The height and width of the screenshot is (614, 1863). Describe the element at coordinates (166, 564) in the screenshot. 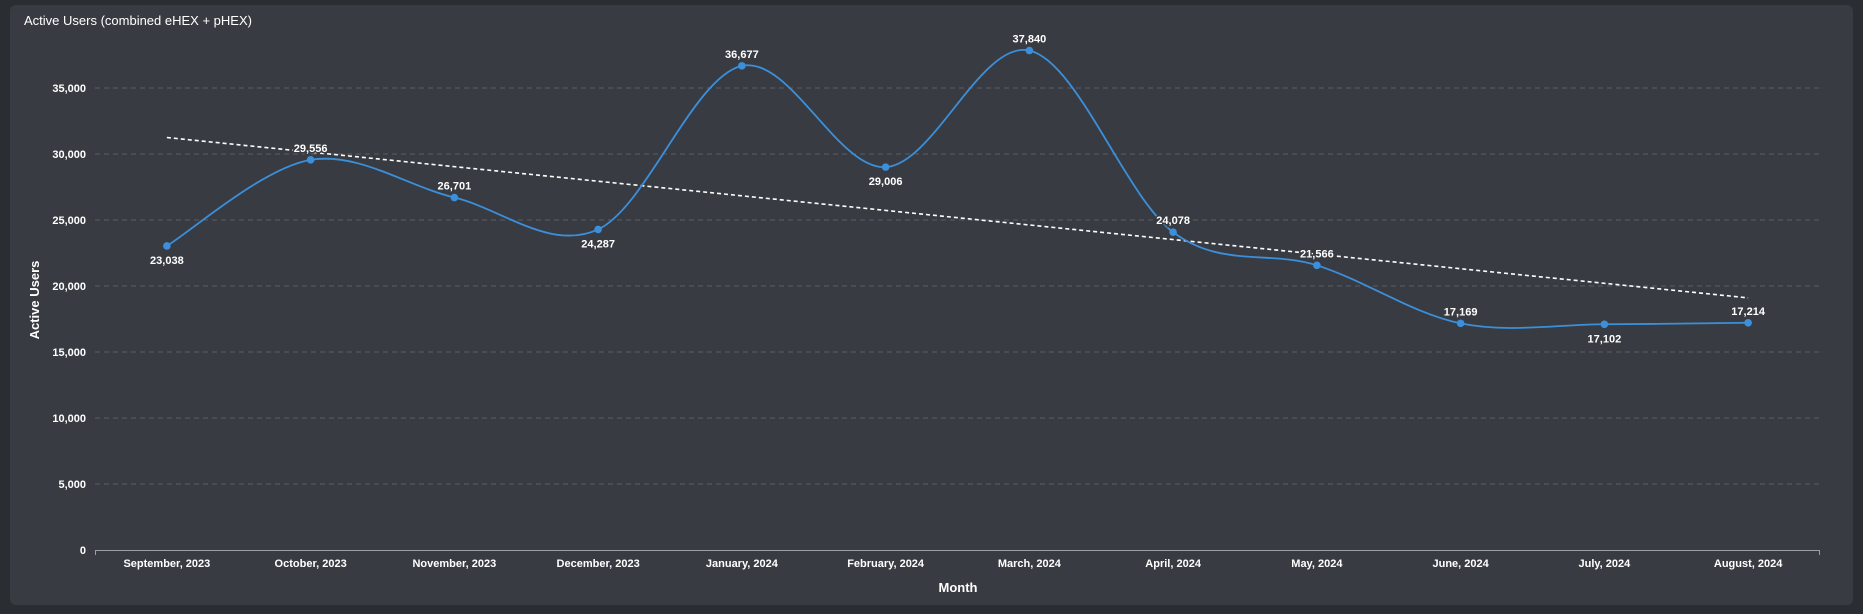

I see `x-tick-label: September, 2023` at that location.